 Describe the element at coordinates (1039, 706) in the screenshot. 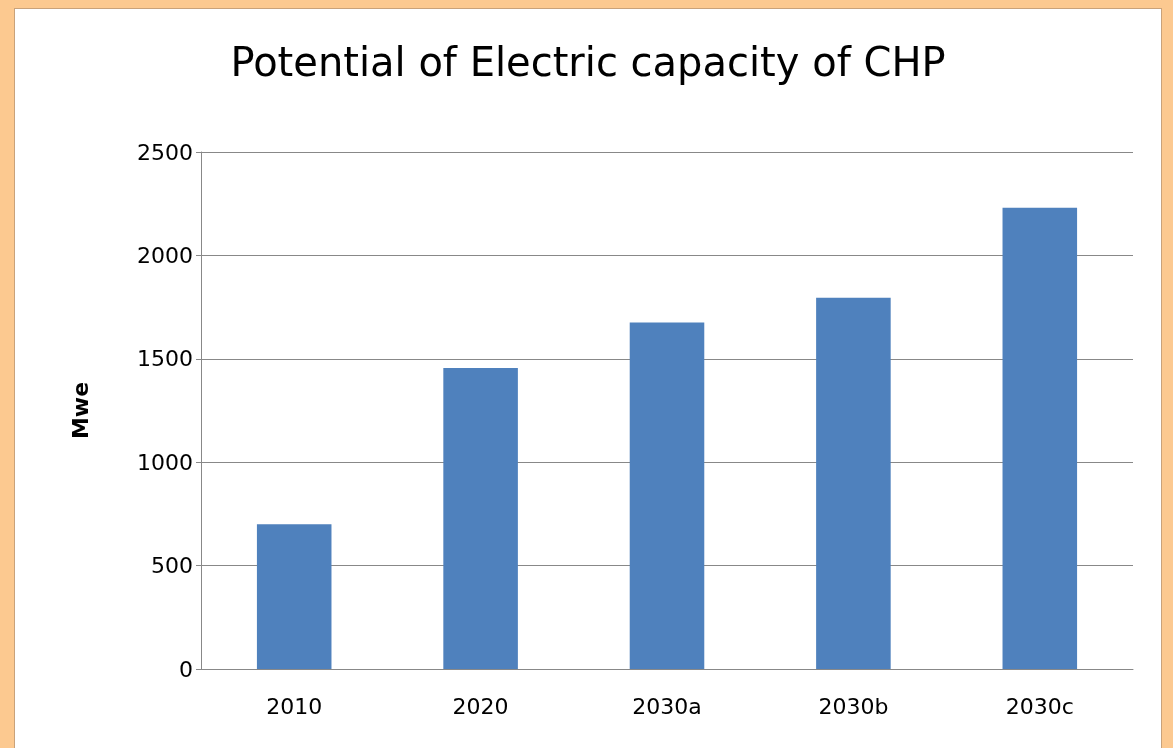

I see `x-tick-label: 2030c` at that location.